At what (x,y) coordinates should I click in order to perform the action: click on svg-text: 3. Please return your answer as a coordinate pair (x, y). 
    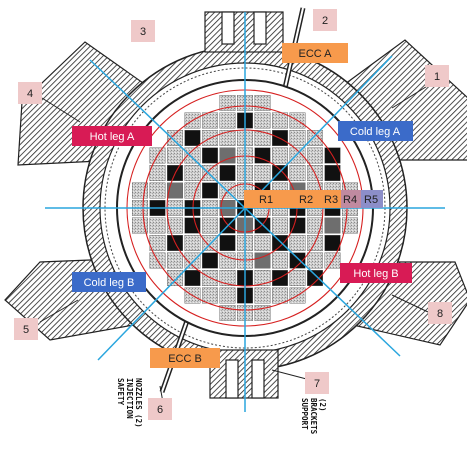
    Looking at the image, I should click on (143, 32).